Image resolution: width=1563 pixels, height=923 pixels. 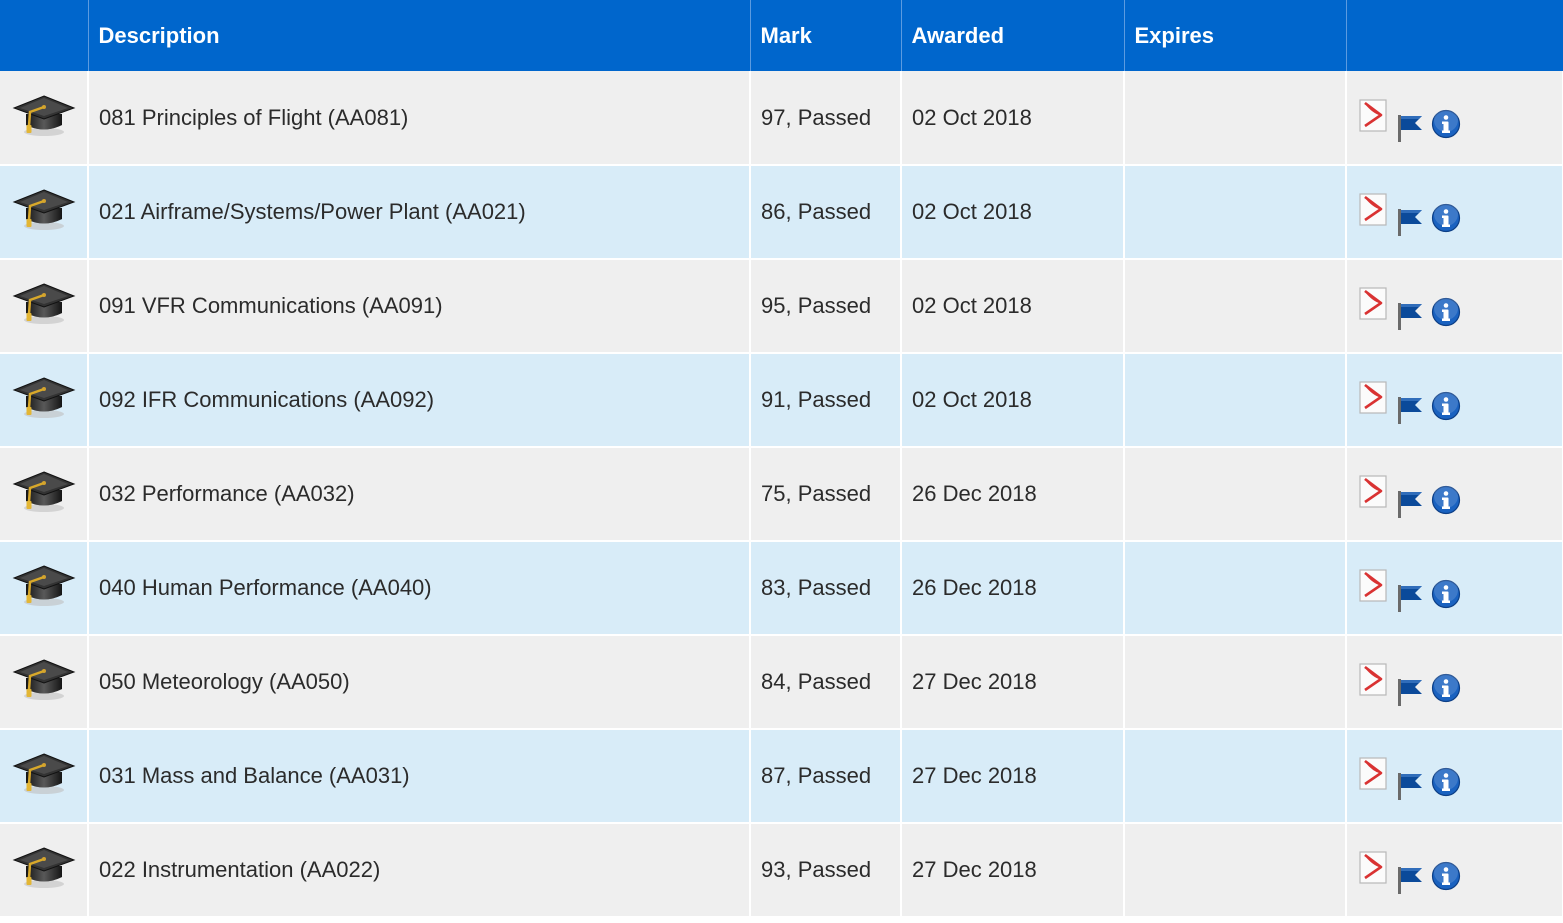 What do you see at coordinates (1013, 35) in the screenshot?
I see `header-awarded: Awarded` at bounding box center [1013, 35].